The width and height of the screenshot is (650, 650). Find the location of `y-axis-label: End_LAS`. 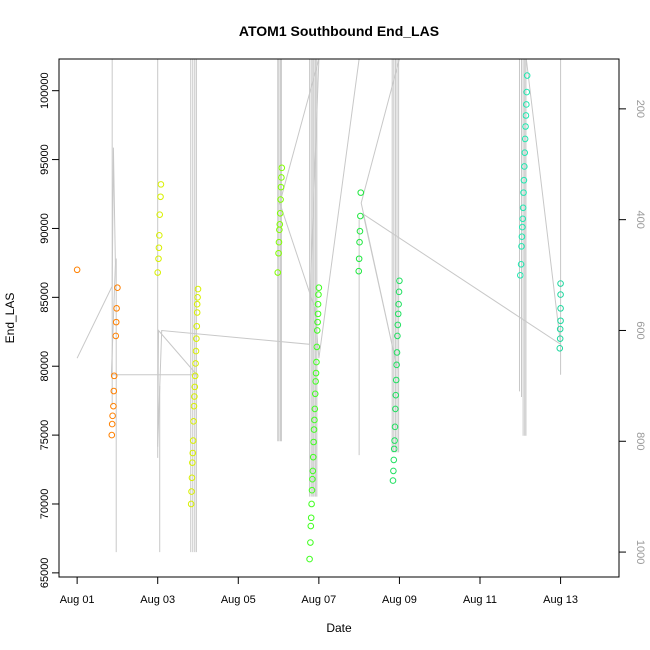

y-axis-label: End_LAS is located at coordinates (10, 318).